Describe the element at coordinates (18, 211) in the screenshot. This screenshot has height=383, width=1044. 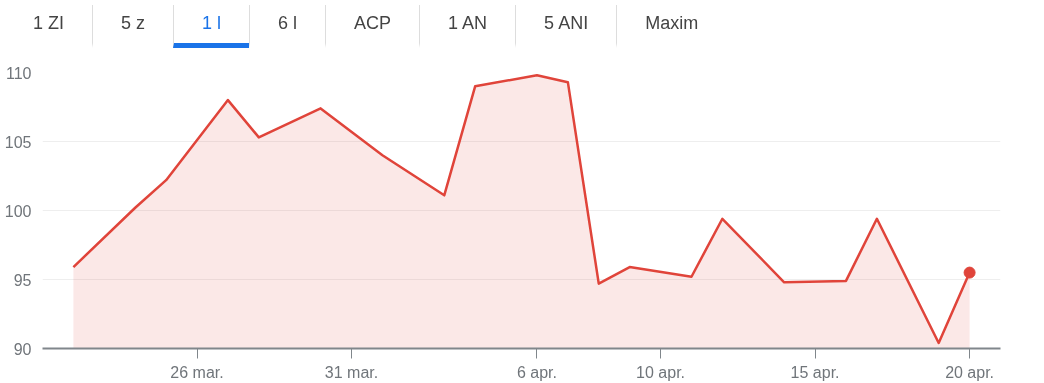
I see `y-tick-label: 100` at that location.